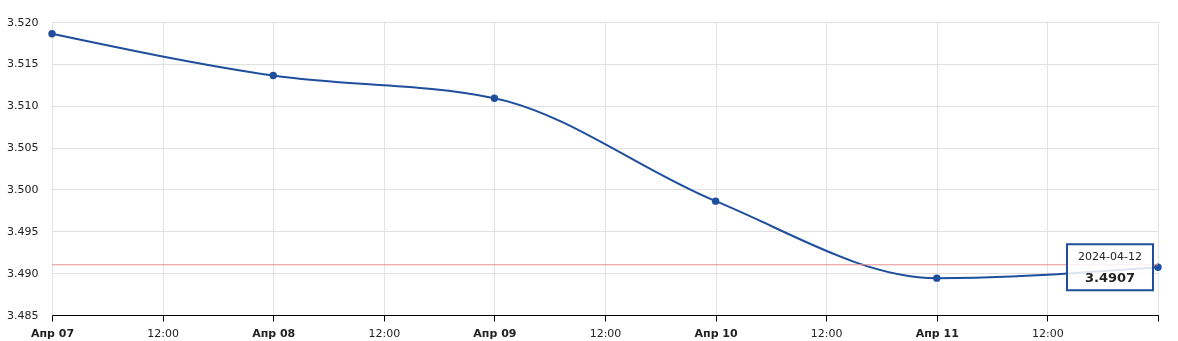  I want to click on y-tick-label: 3.515, so click(23, 64).